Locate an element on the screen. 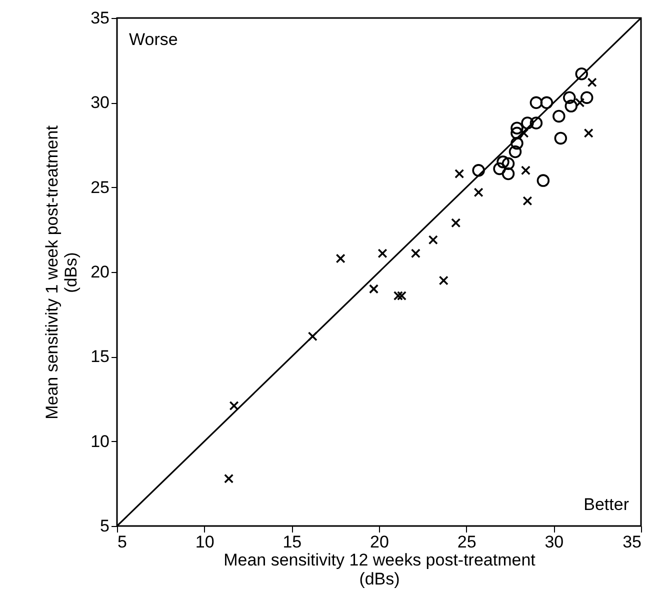 The height and width of the screenshot is (598, 669). x-tick-label: 20 is located at coordinates (379, 542).